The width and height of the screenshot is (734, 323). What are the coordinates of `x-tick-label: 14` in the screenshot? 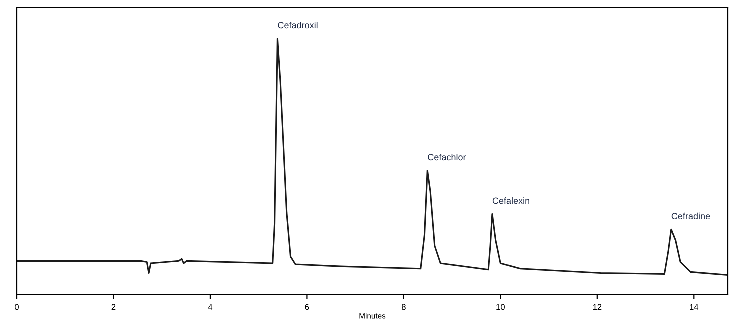 It's located at (694, 307).